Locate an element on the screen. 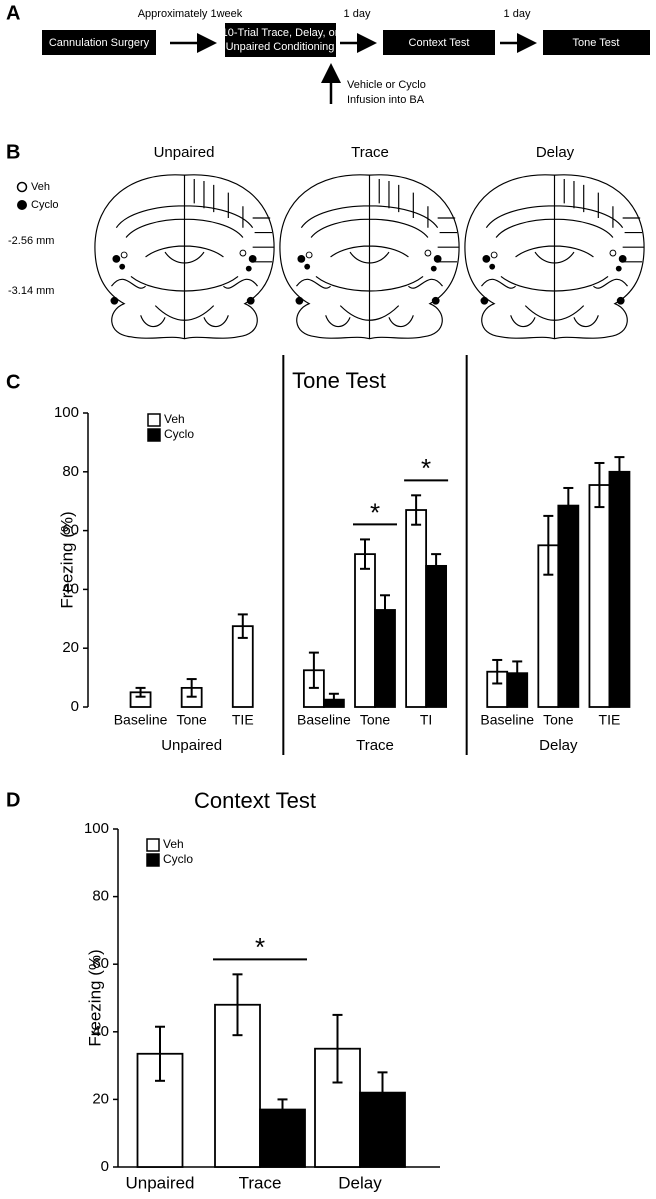  chart-title: Context Test is located at coordinates (255, 800).